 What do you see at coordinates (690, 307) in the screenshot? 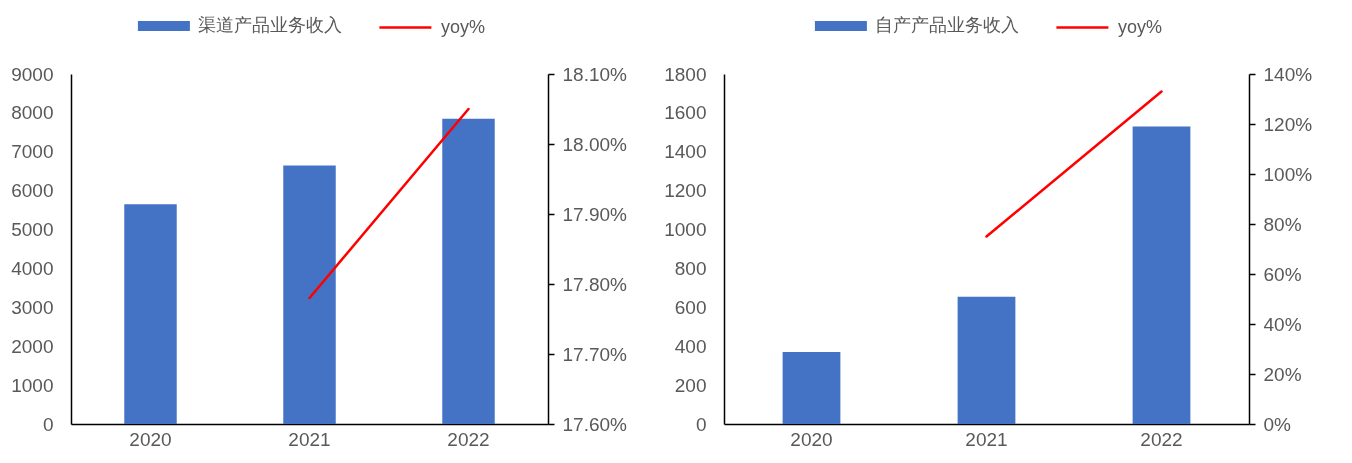
I see `y-tick-label: 600` at bounding box center [690, 307].